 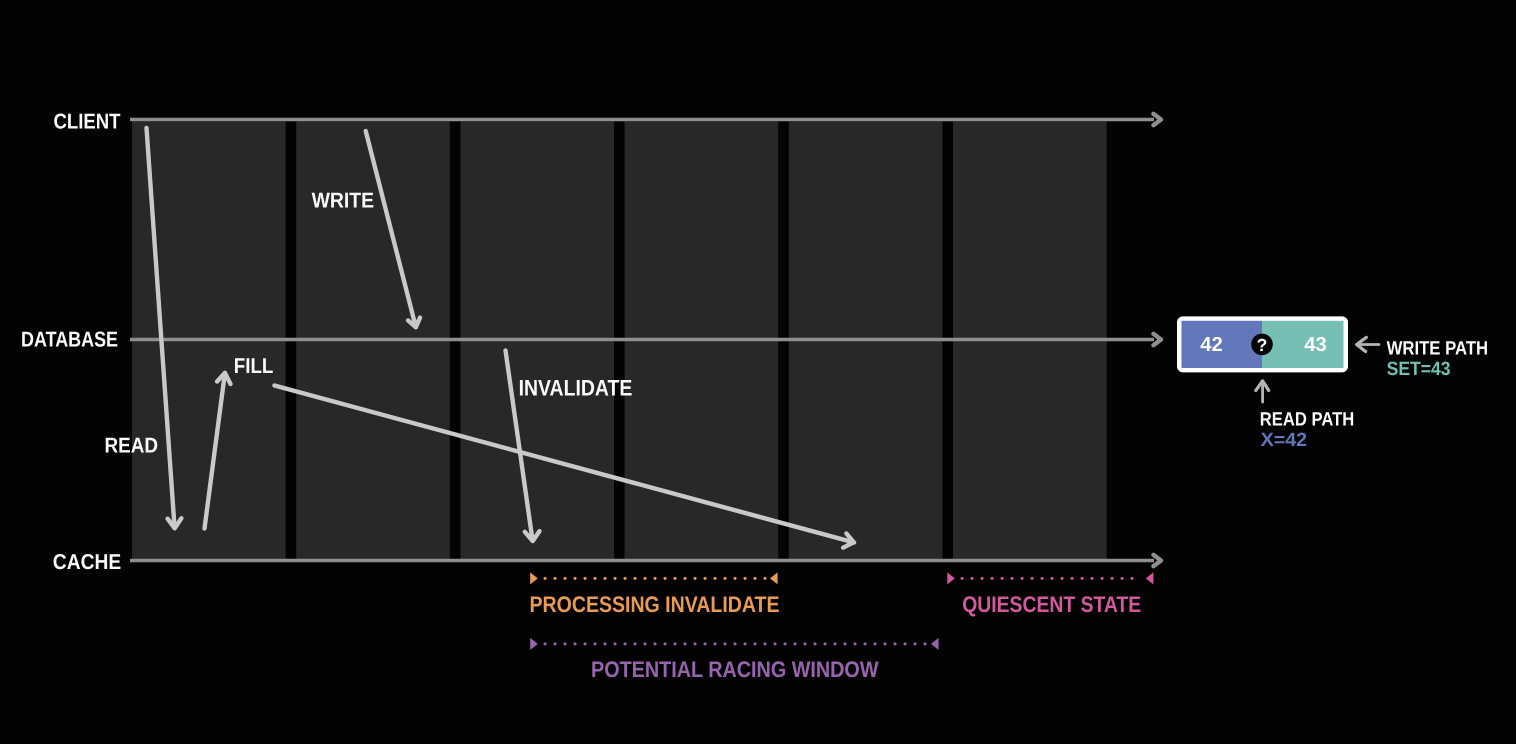 What do you see at coordinates (1419, 369) in the screenshot?
I see `svg-text: SET=43` at bounding box center [1419, 369].